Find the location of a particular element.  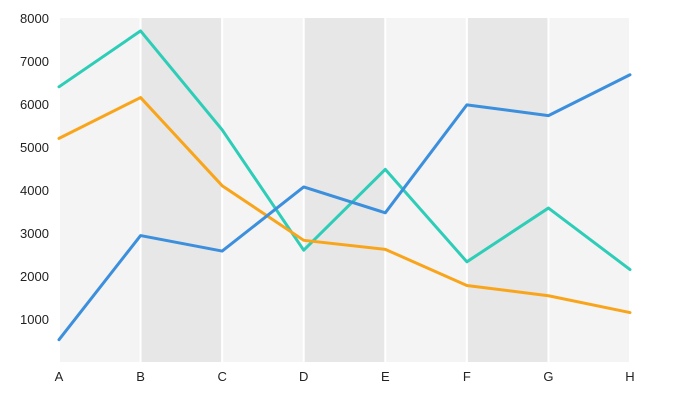

x-tick-label: H is located at coordinates (629, 376).